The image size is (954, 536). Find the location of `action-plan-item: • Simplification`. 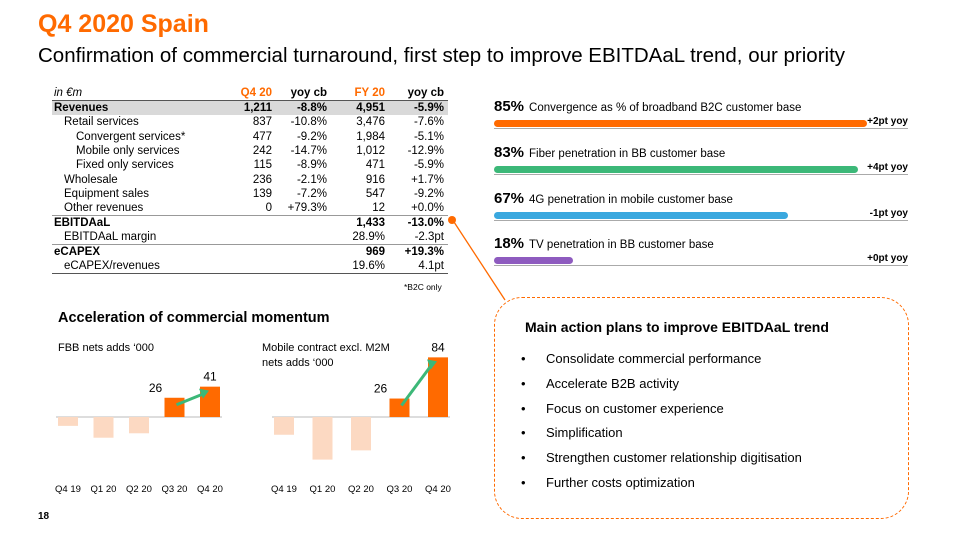

action-plan-item: • Simplification is located at coordinates (661, 437).